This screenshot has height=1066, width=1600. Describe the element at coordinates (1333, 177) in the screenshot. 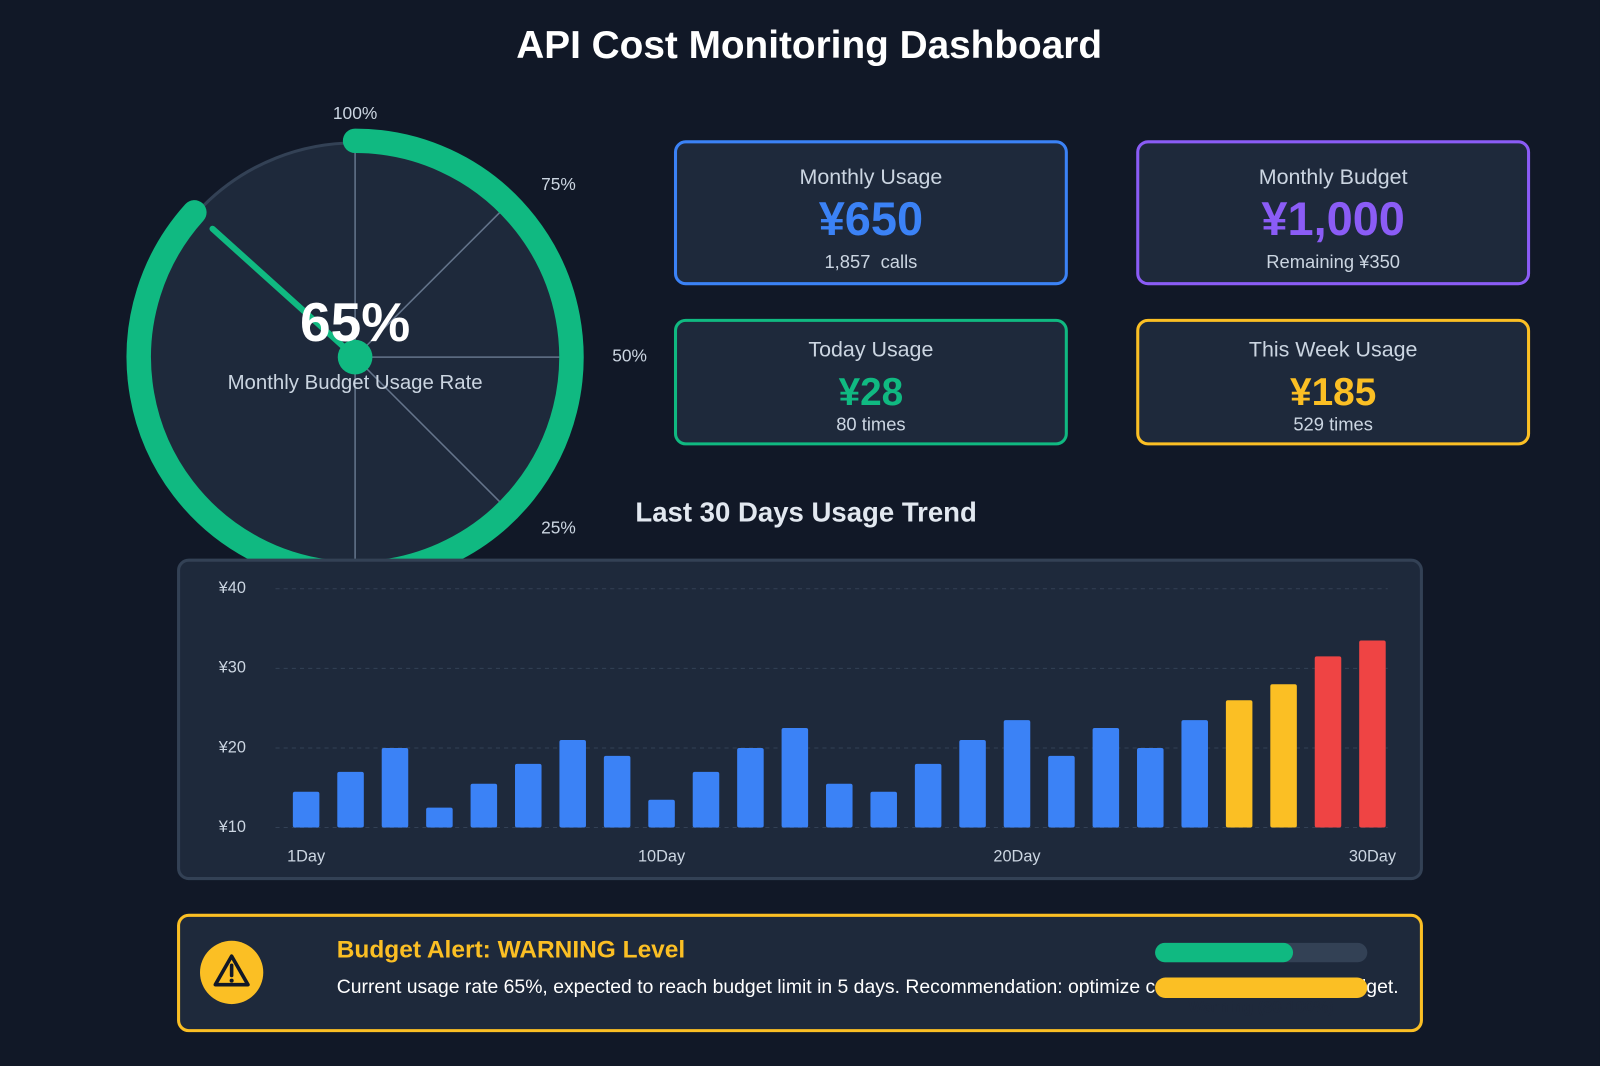

I see `card-title: Monthly Budget` at that location.